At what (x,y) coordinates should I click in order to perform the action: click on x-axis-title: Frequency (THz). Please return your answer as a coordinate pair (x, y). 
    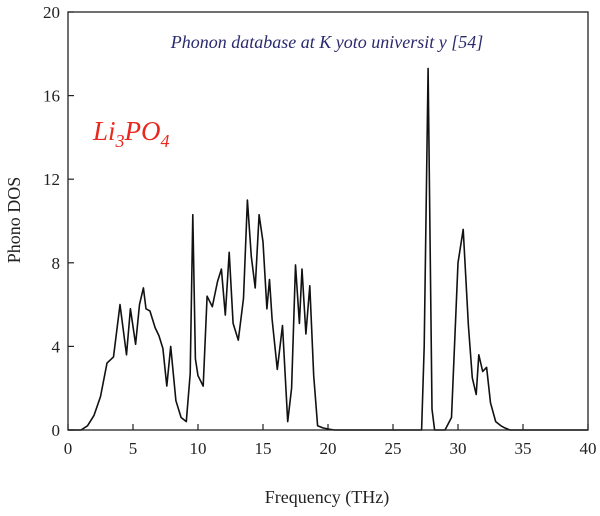
    Looking at the image, I should click on (327, 497).